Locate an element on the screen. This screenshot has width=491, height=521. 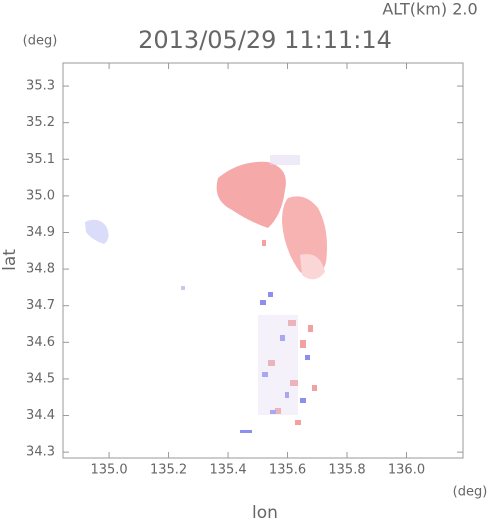
chart-title: 2013/05/29 11:11:14 is located at coordinates (265, 40).